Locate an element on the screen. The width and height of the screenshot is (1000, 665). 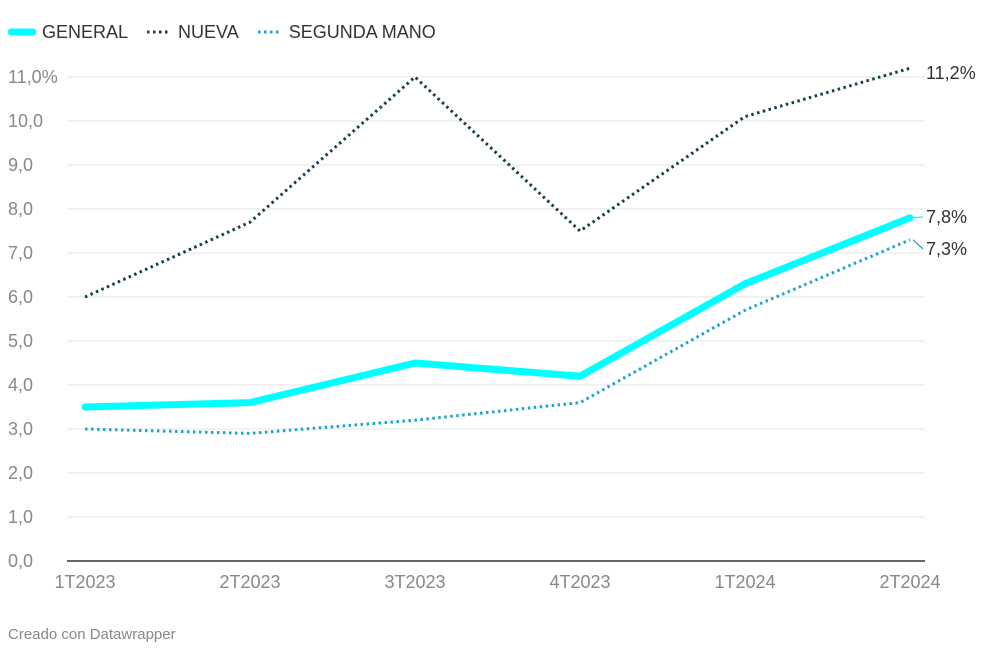
end-label-general: 7,8% is located at coordinates (946, 217).